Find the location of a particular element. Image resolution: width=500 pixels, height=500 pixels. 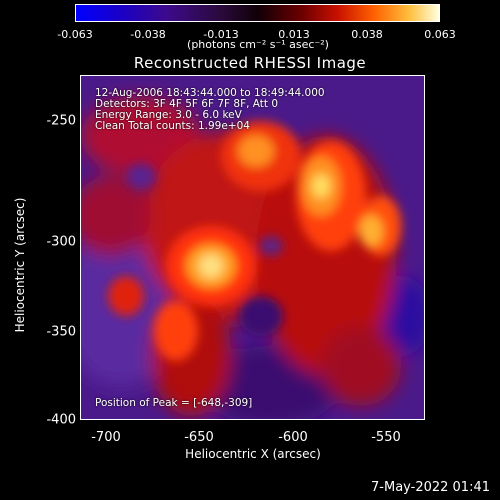

colorbar is located at coordinates (257, 13).